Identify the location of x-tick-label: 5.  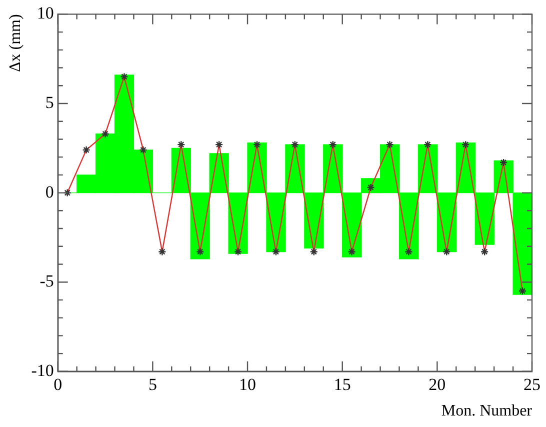
(152, 384).